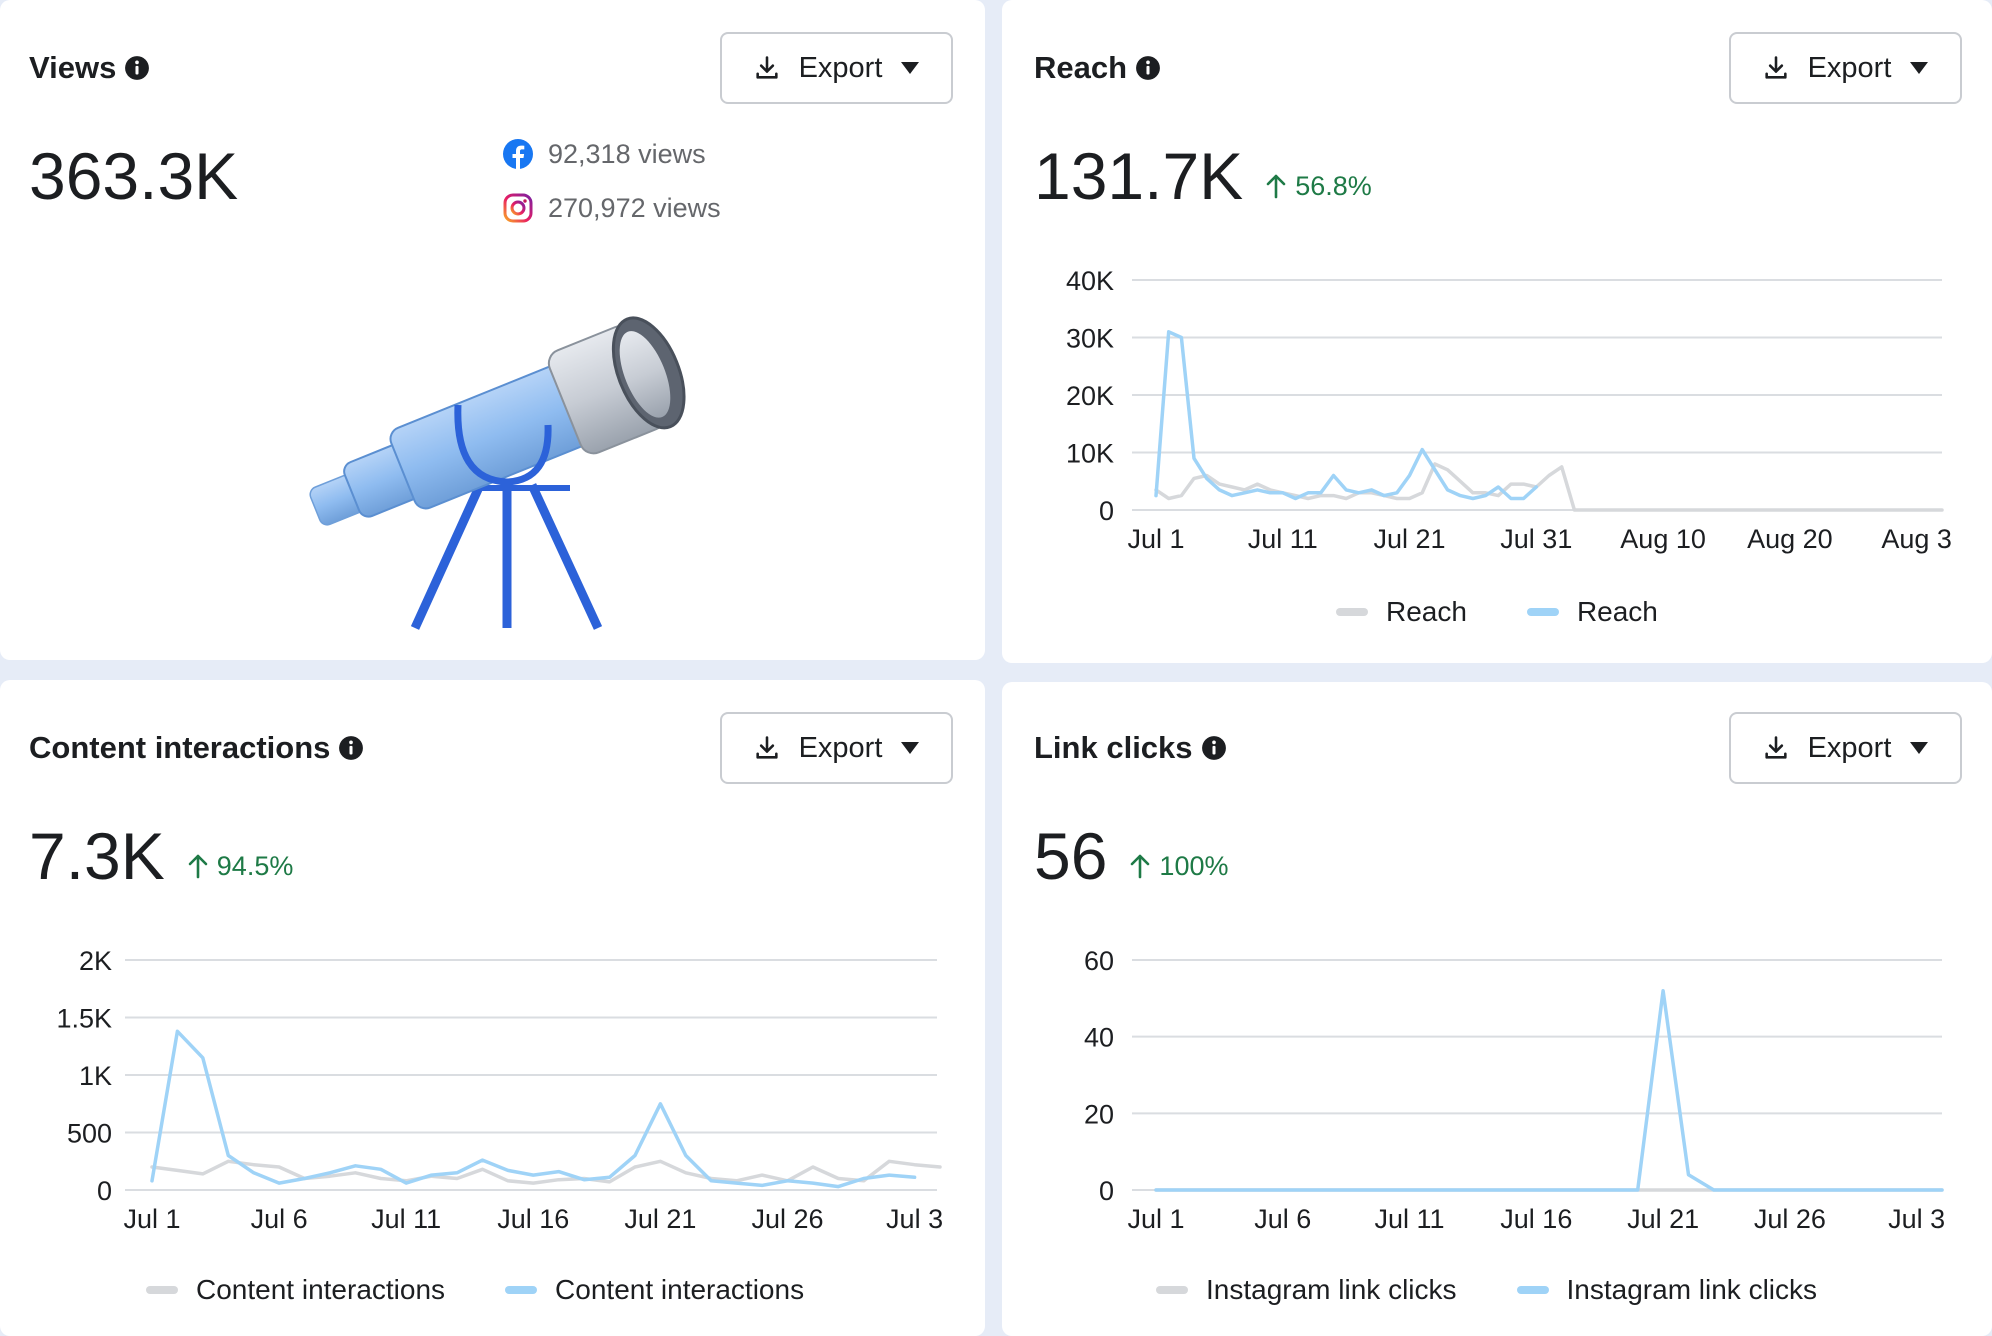 The height and width of the screenshot is (1336, 1992). I want to click on y-tick-label: 20, so click(1099, 1114).